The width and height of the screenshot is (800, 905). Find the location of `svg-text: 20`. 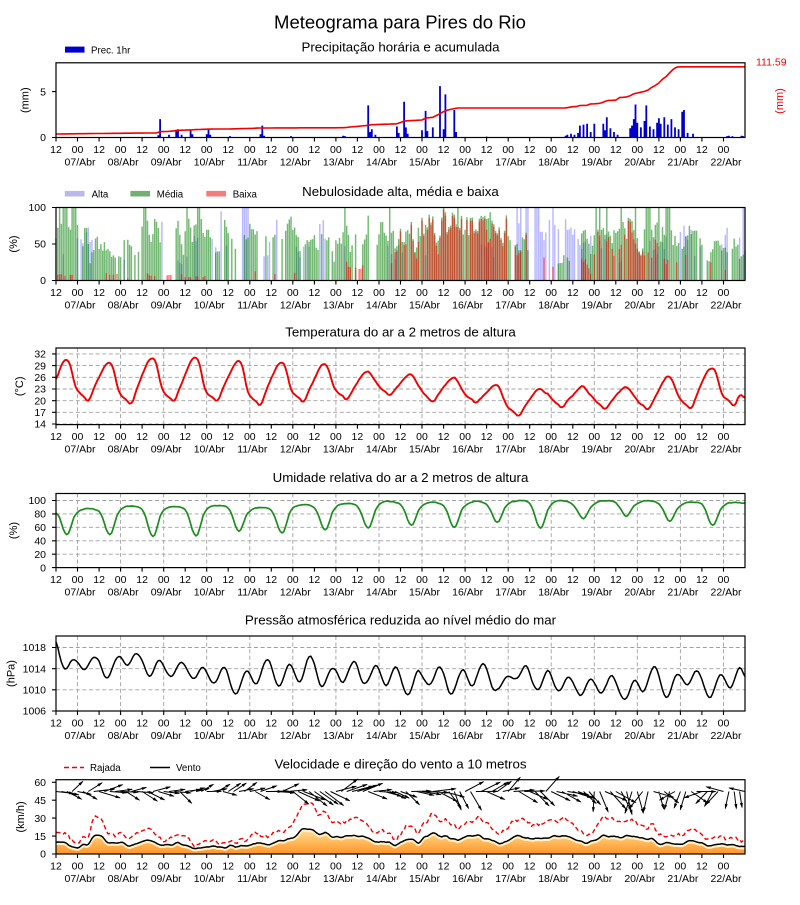

svg-text: 20 is located at coordinates (40, 555).